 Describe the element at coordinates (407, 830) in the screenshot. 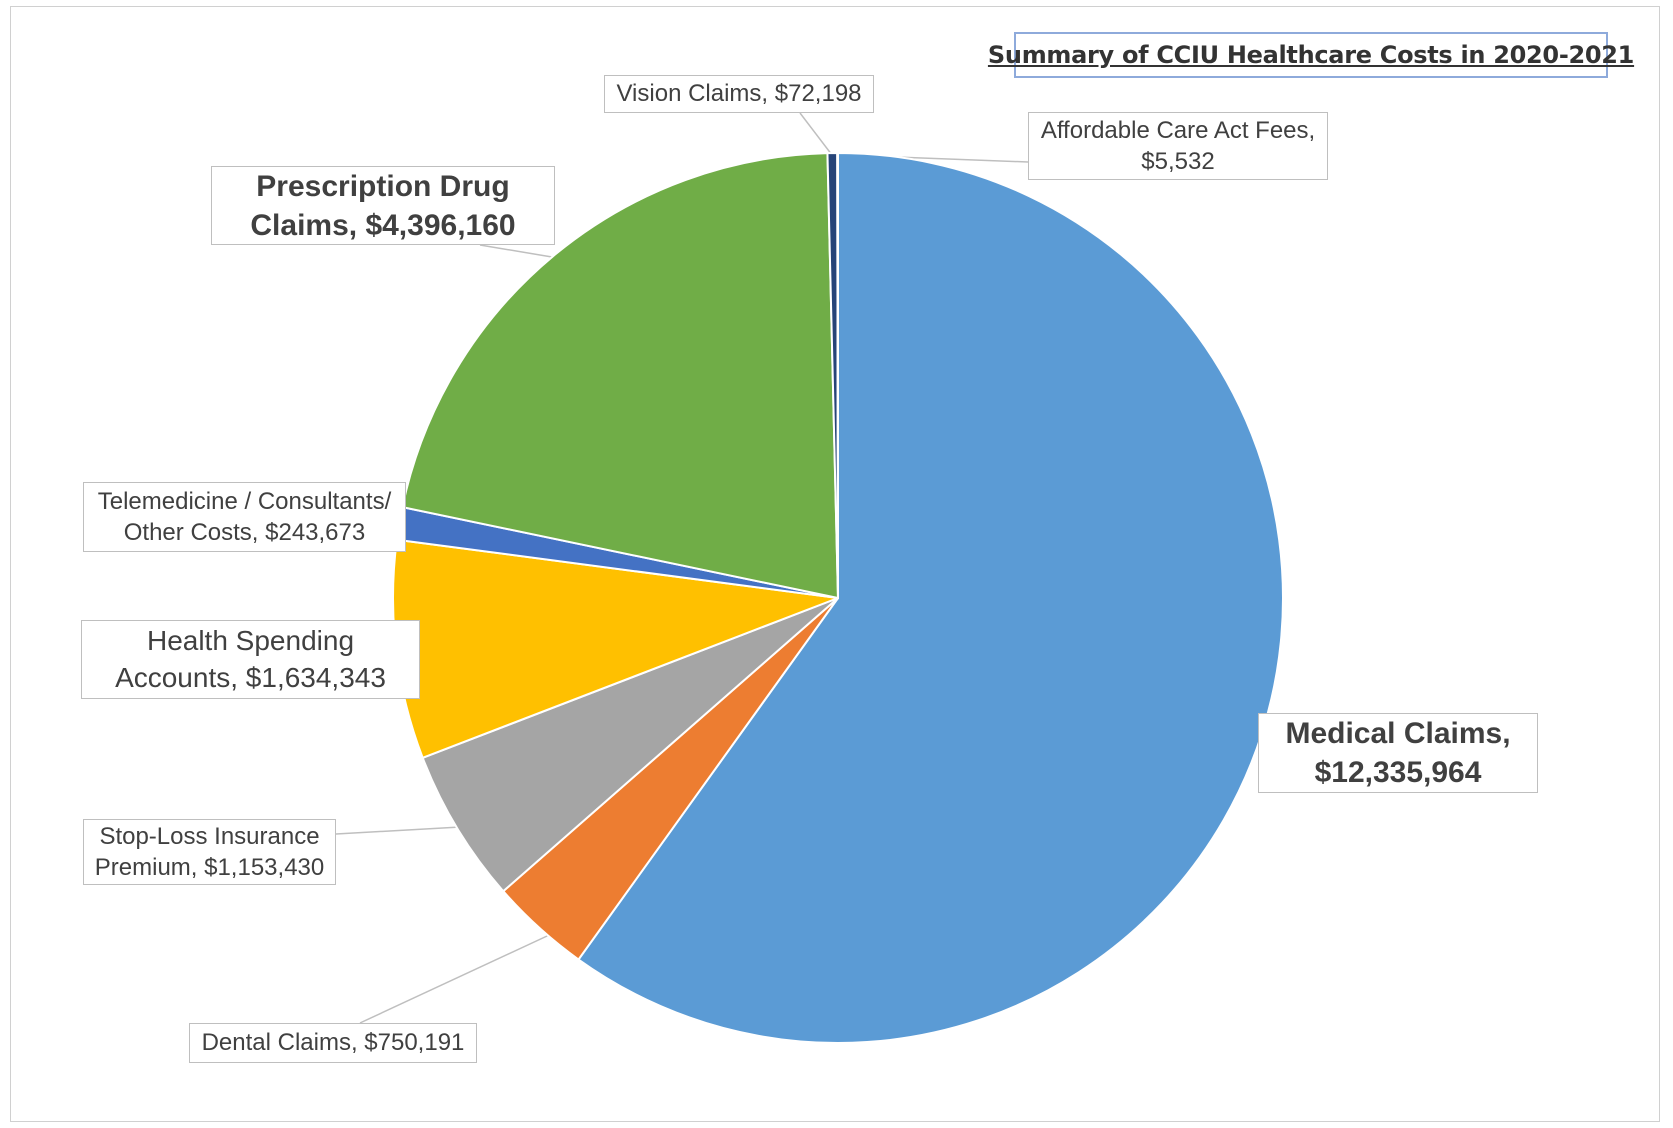

I see `leader-line-stop-loss-insurance-premium` at that location.